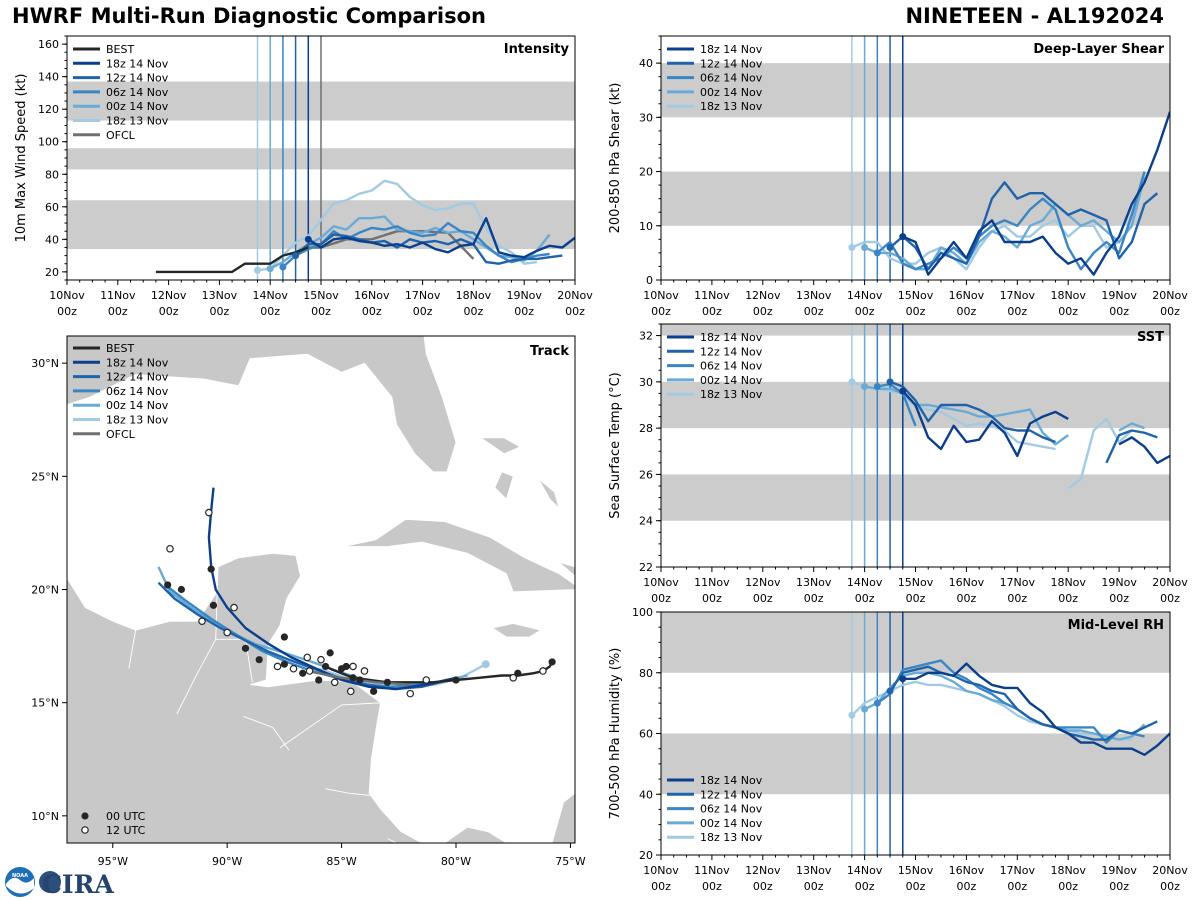 The height and width of the screenshot is (900, 1200). Describe the element at coordinates (814, 582) in the screenshot. I see `sst-xtick-label-day: 13Nov` at that location.